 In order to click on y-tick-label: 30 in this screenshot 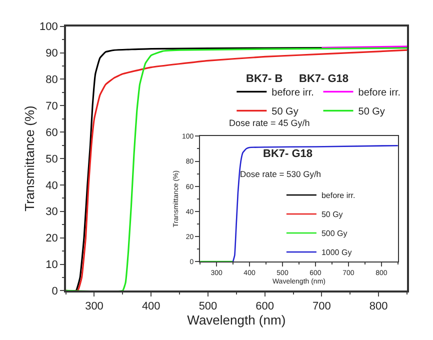, I will do `click(52, 212)`.